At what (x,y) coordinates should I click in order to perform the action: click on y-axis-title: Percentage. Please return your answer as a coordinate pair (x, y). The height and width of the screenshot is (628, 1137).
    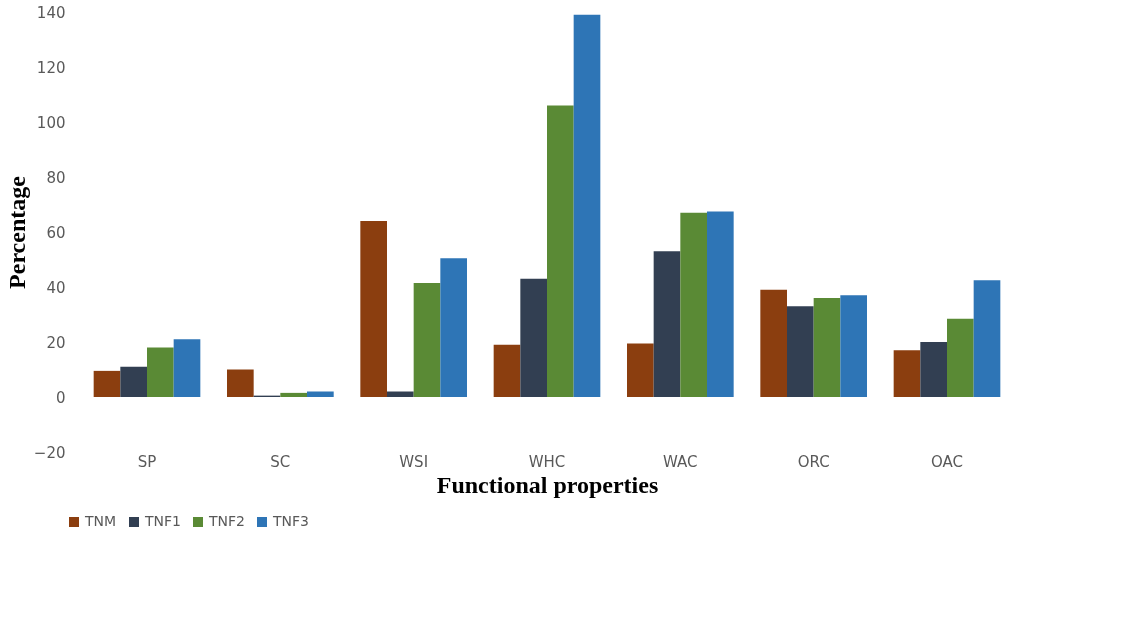
    Looking at the image, I should click on (16, 232).